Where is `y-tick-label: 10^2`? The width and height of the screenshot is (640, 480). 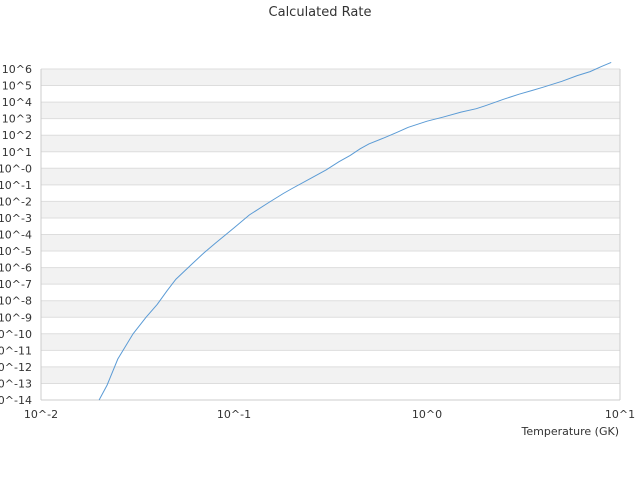
y-tick-label: 10^2 is located at coordinates (17, 135).